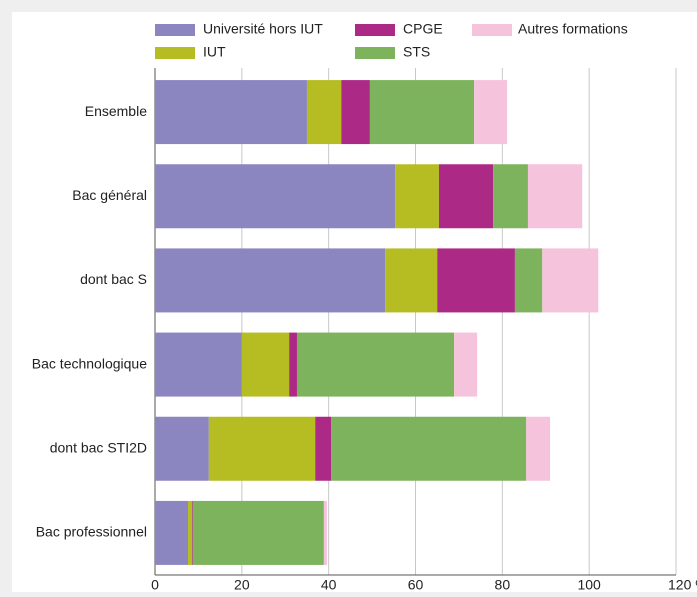 The height and width of the screenshot is (597, 697). Describe the element at coordinates (682, 584) in the screenshot. I see `x-tick-label: 120 %` at that location.